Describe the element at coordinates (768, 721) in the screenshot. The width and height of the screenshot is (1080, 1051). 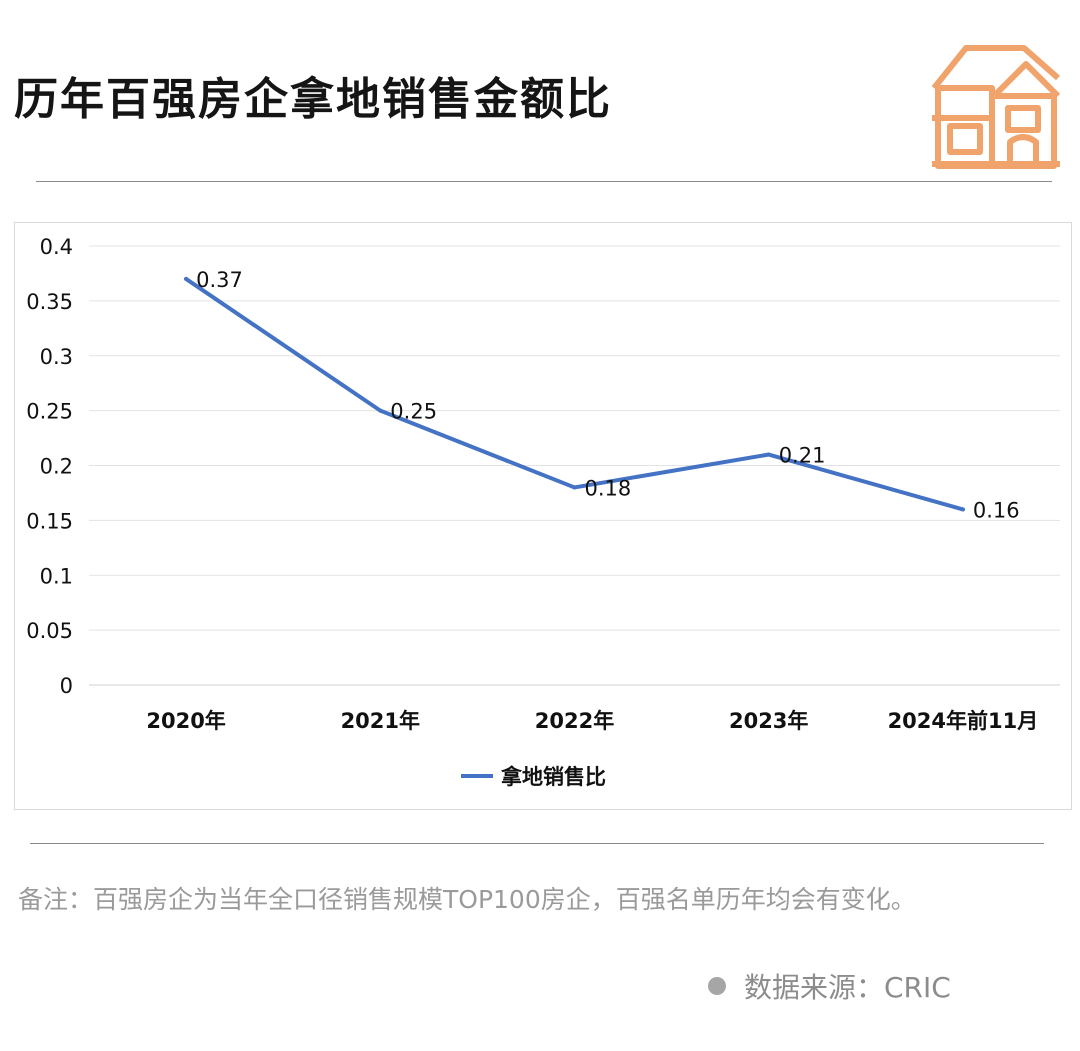
I see `x-tick-label: 2023年` at that location.